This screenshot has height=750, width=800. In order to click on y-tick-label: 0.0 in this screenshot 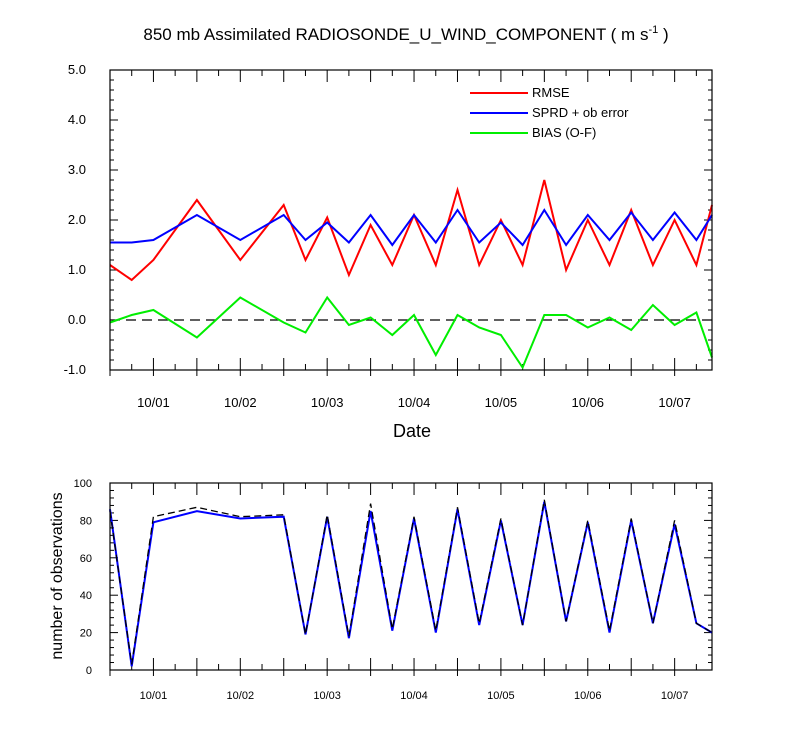, I will do `click(77, 319)`.